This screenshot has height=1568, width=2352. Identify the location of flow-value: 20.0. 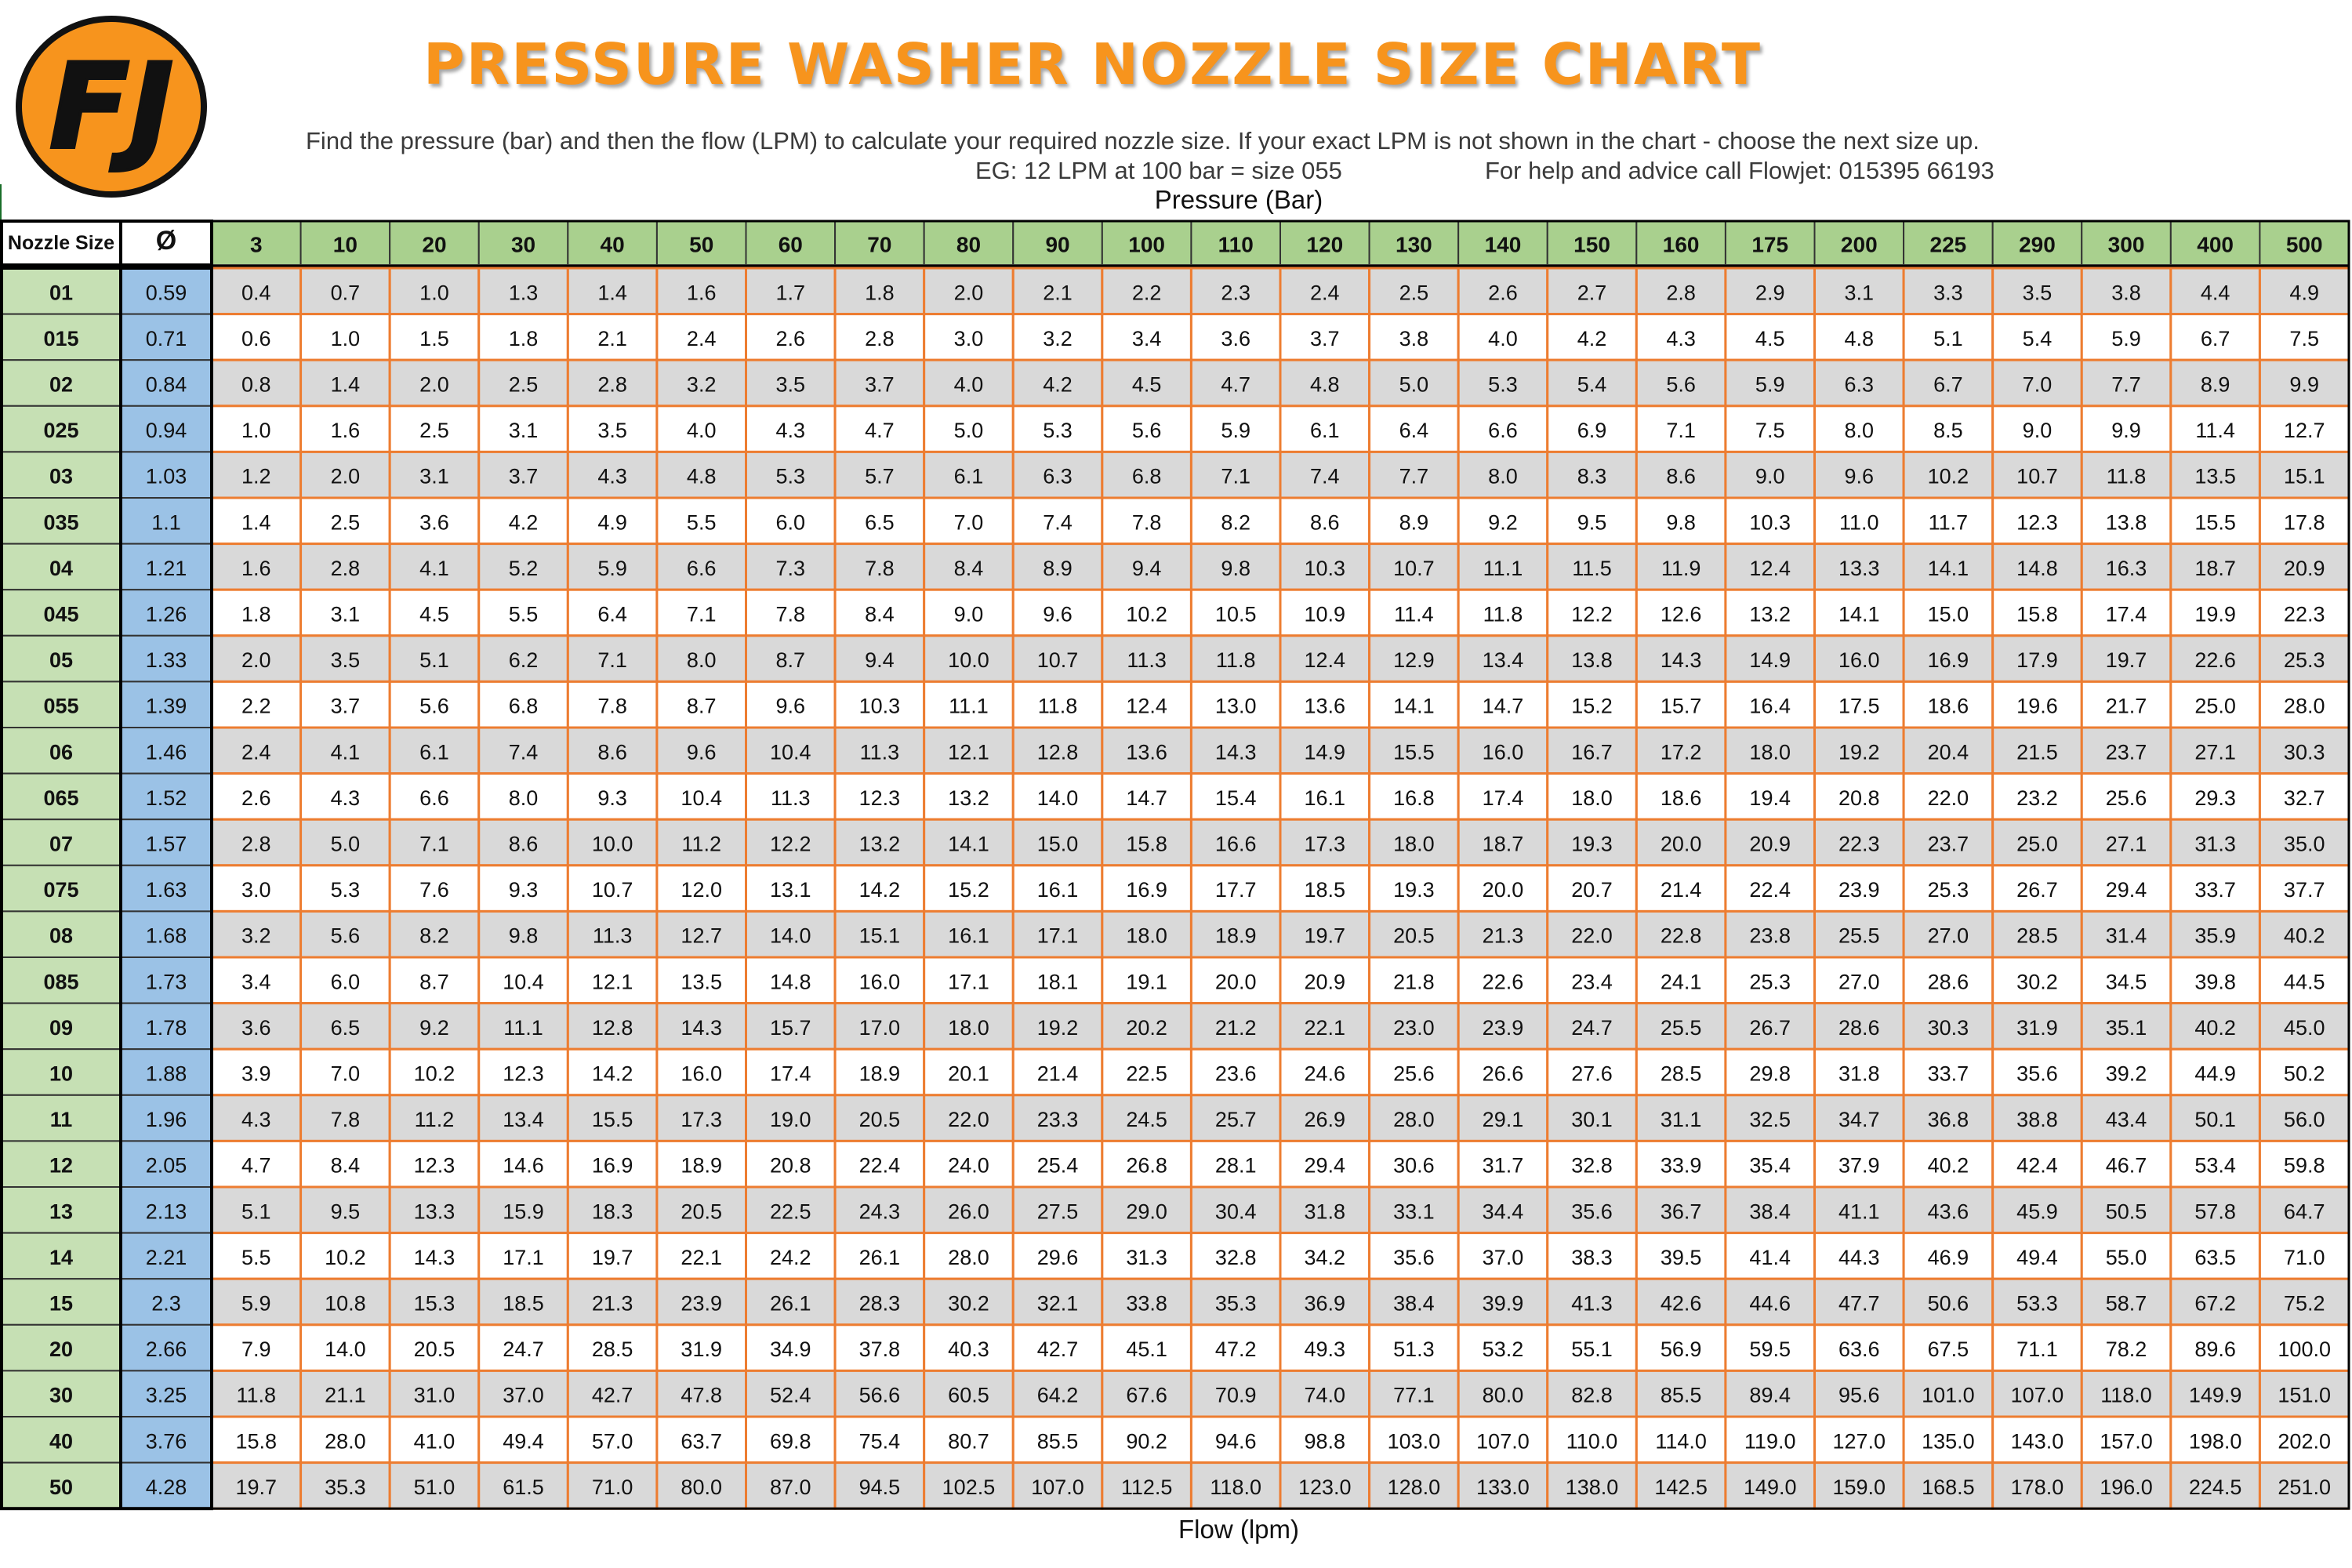
(1681, 844).